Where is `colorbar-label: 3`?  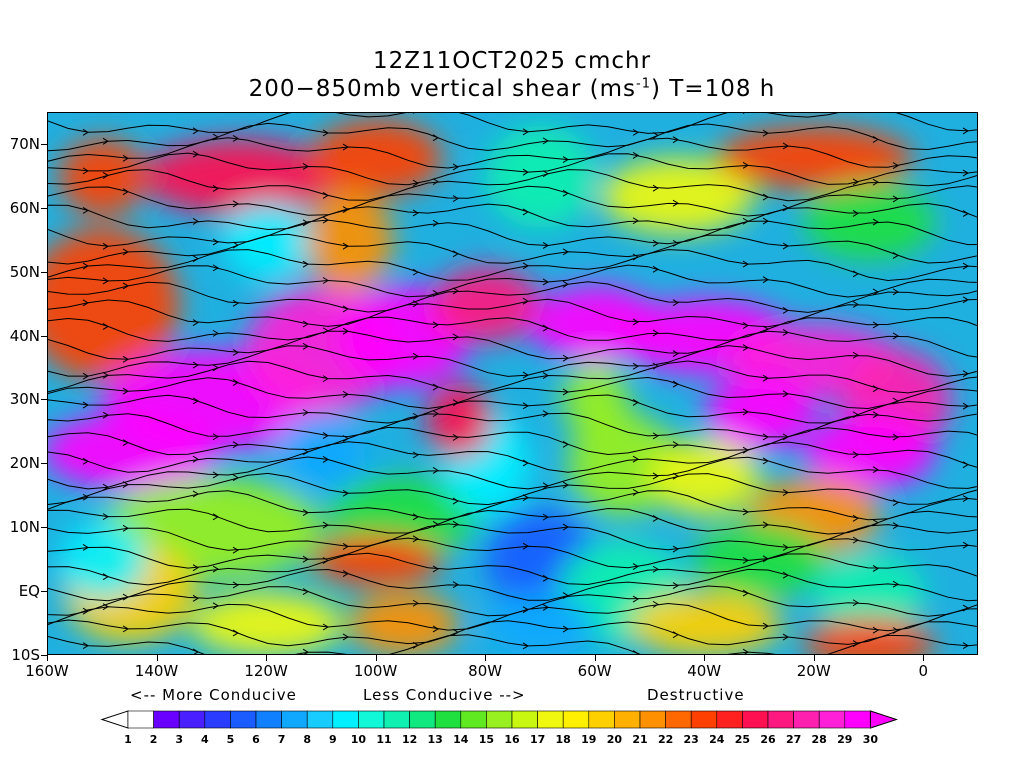 colorbar-label: 3 is located at coordinates (179, 739).